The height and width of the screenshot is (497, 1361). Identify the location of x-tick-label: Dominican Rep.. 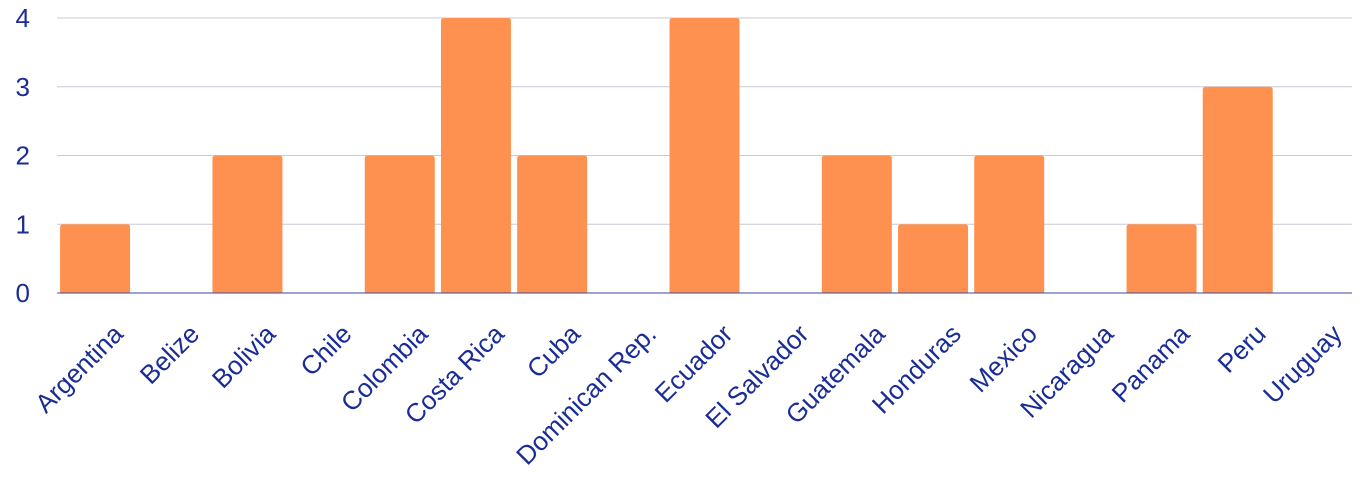
(586, 395).